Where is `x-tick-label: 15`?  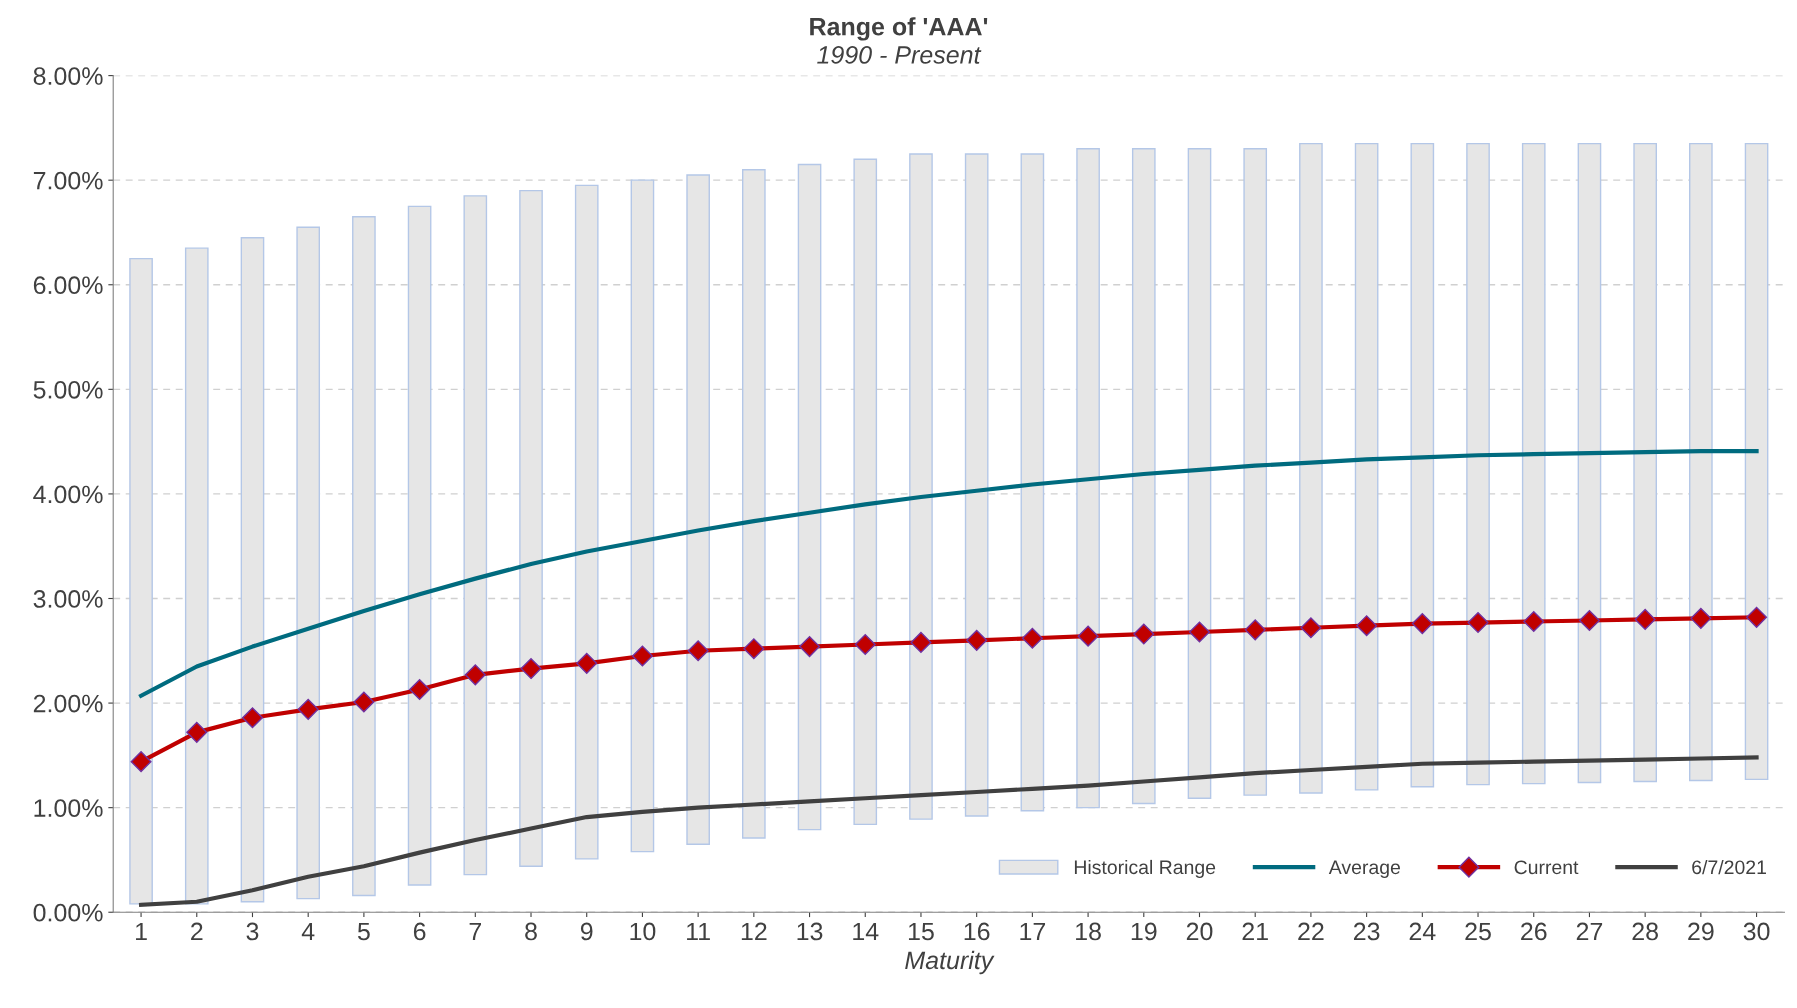 x-tick-label: 15 is located at coordinates (921, 931).